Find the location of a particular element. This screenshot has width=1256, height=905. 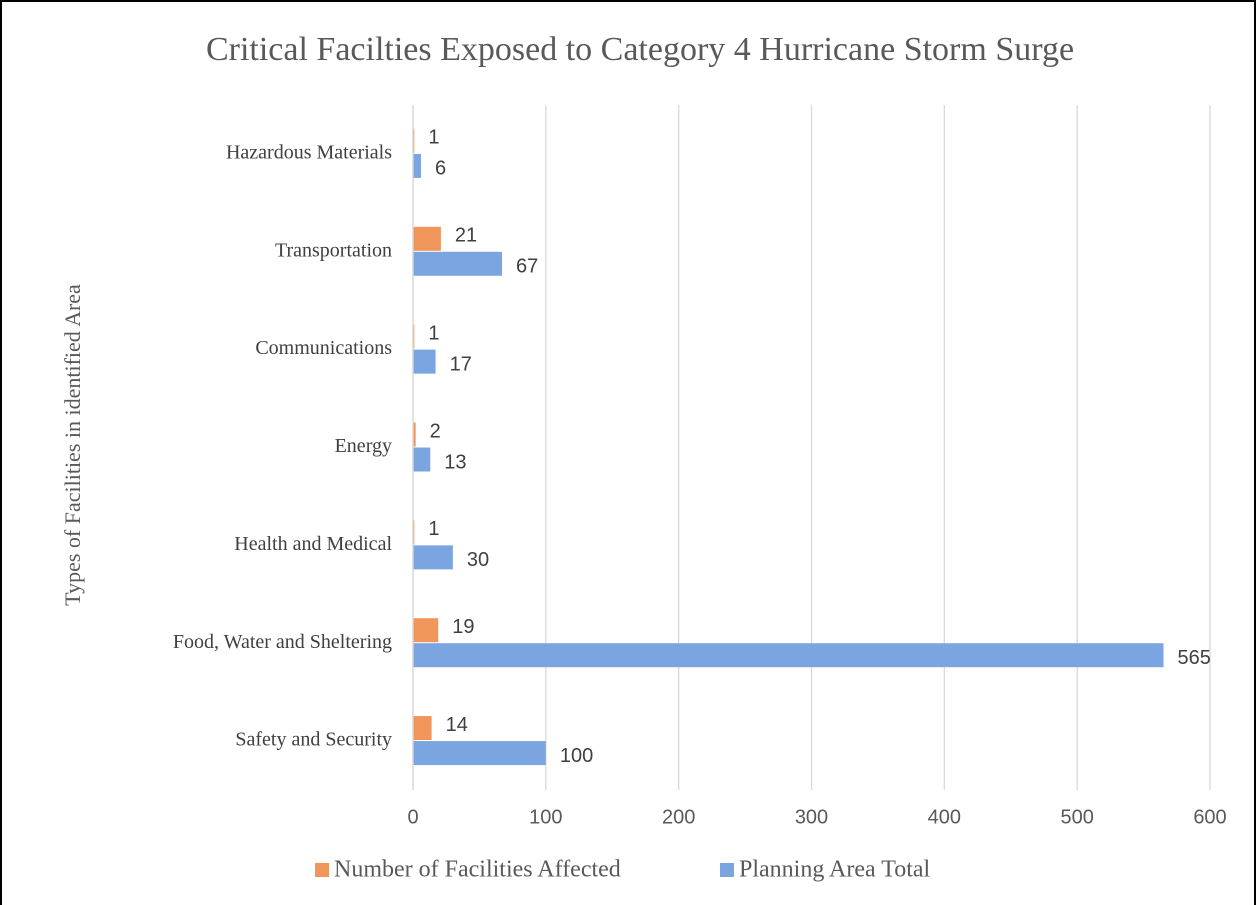

x-tick-label: 400 is located at coordinates (944, 817).